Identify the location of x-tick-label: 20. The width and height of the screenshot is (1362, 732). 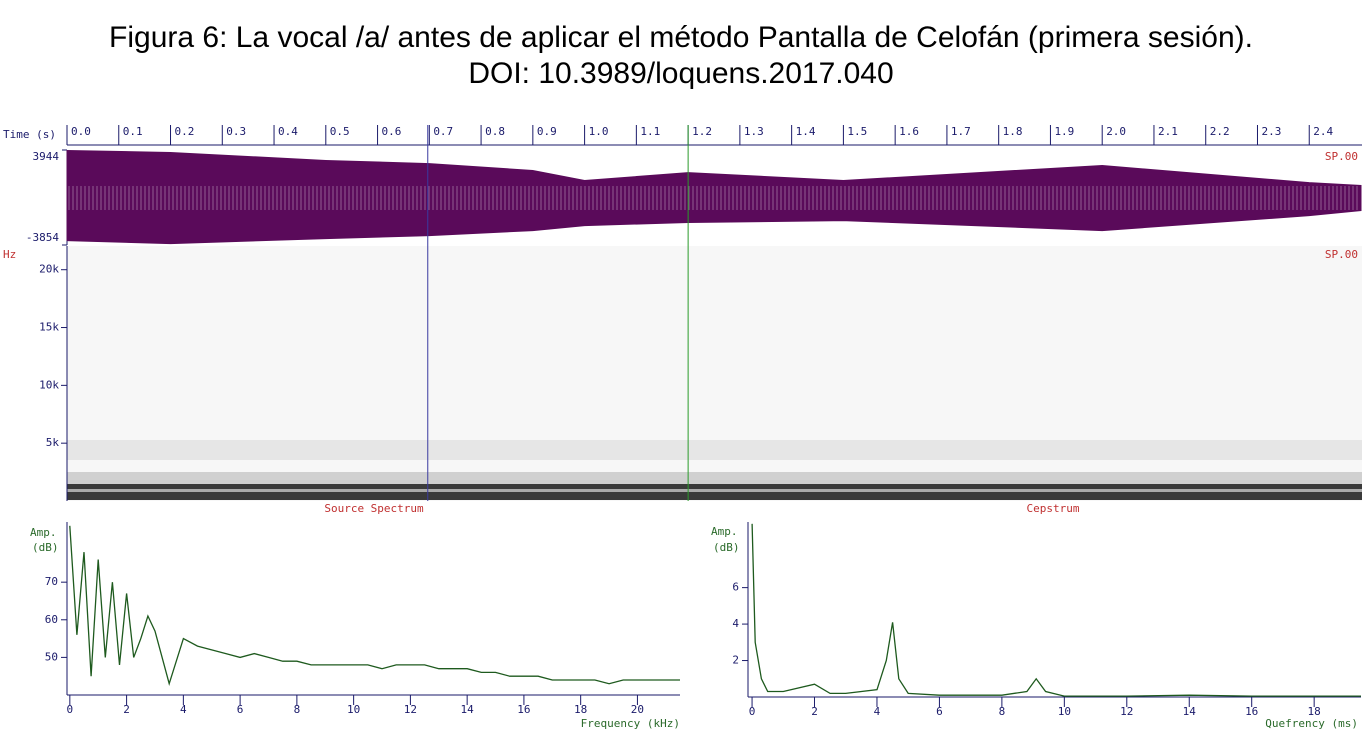
(637, 709).